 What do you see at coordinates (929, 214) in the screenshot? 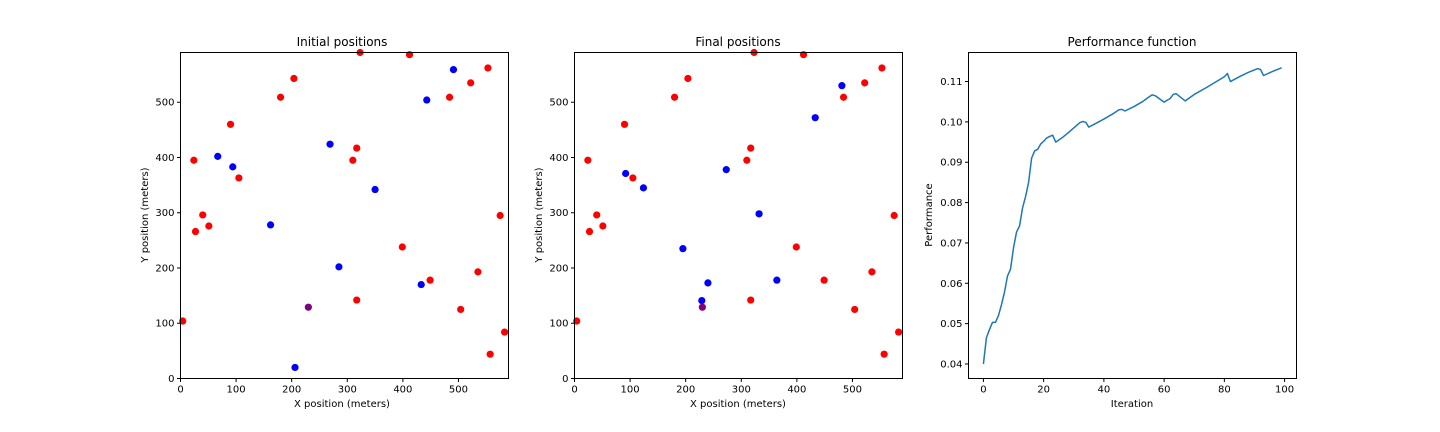
I see `y-axis-label: Performance` at bounding box center [929, 214].